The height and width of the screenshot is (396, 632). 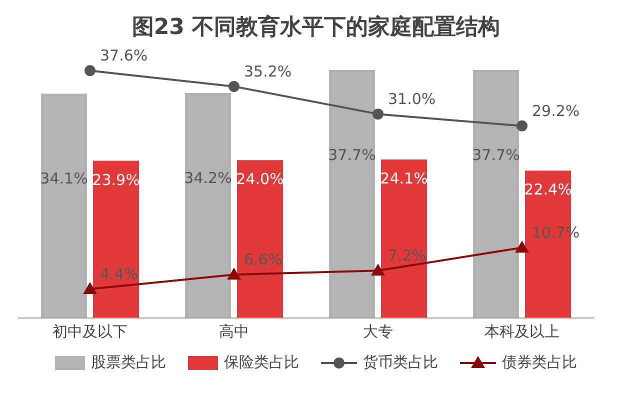 What do you see at coordinates (556, 111) in the screenshot?
I see `data-label: 29.2%` at bounding box center [556, 111].